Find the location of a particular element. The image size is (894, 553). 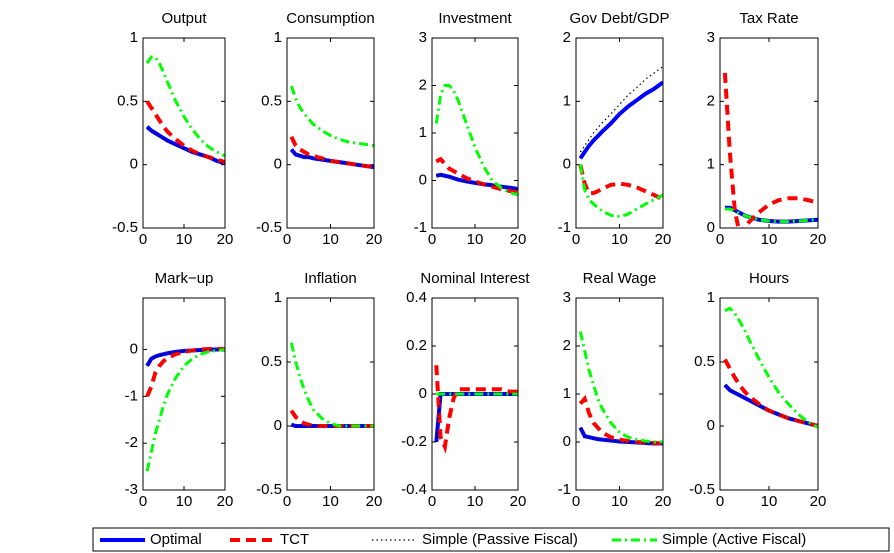

y-tick-label: -0.4 is located at coordinates (414, 489).